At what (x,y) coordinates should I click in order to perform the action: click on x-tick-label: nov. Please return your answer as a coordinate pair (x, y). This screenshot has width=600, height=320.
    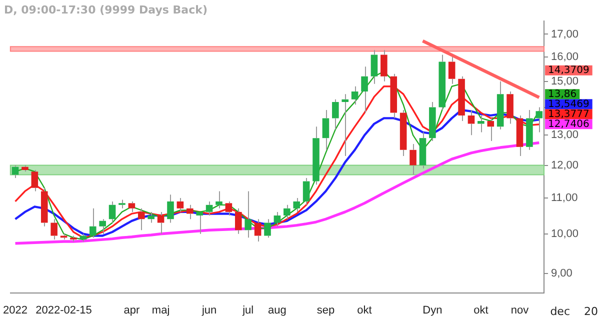
    Looking at the image, I should click on (520, 310).